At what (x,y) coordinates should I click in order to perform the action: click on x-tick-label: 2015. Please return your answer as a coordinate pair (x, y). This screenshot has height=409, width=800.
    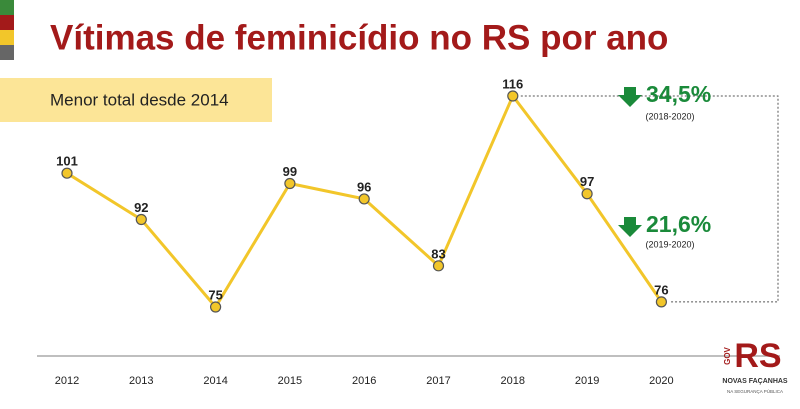
    Looking at the image, I should click on (290, 381).